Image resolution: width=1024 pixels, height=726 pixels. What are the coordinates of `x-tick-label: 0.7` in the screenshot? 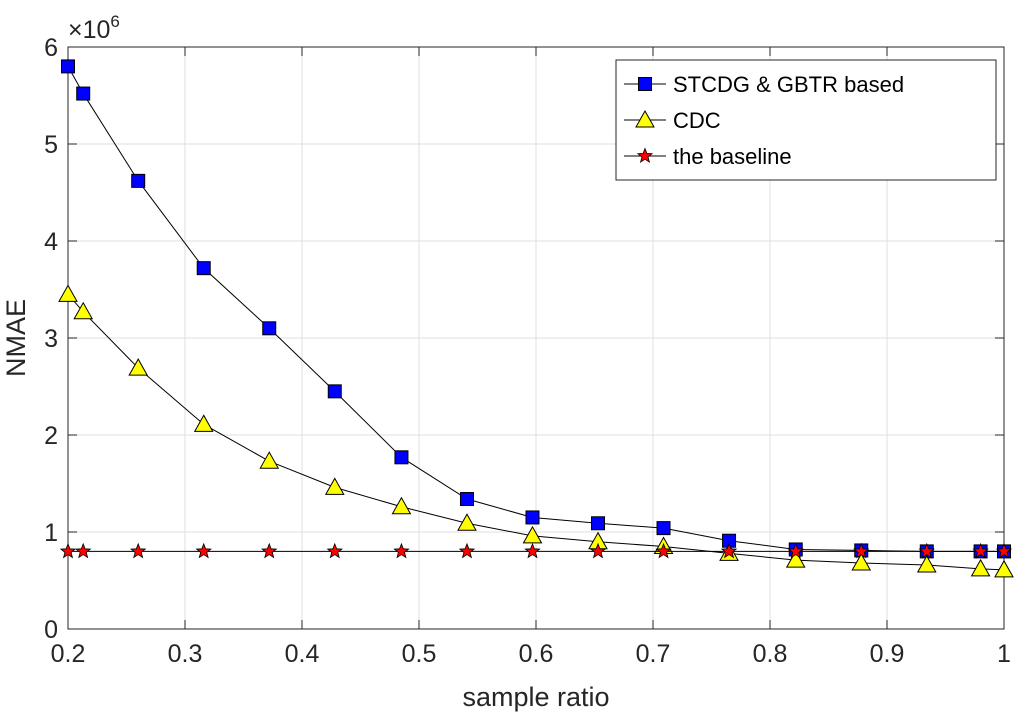 It's located at (653, 654).